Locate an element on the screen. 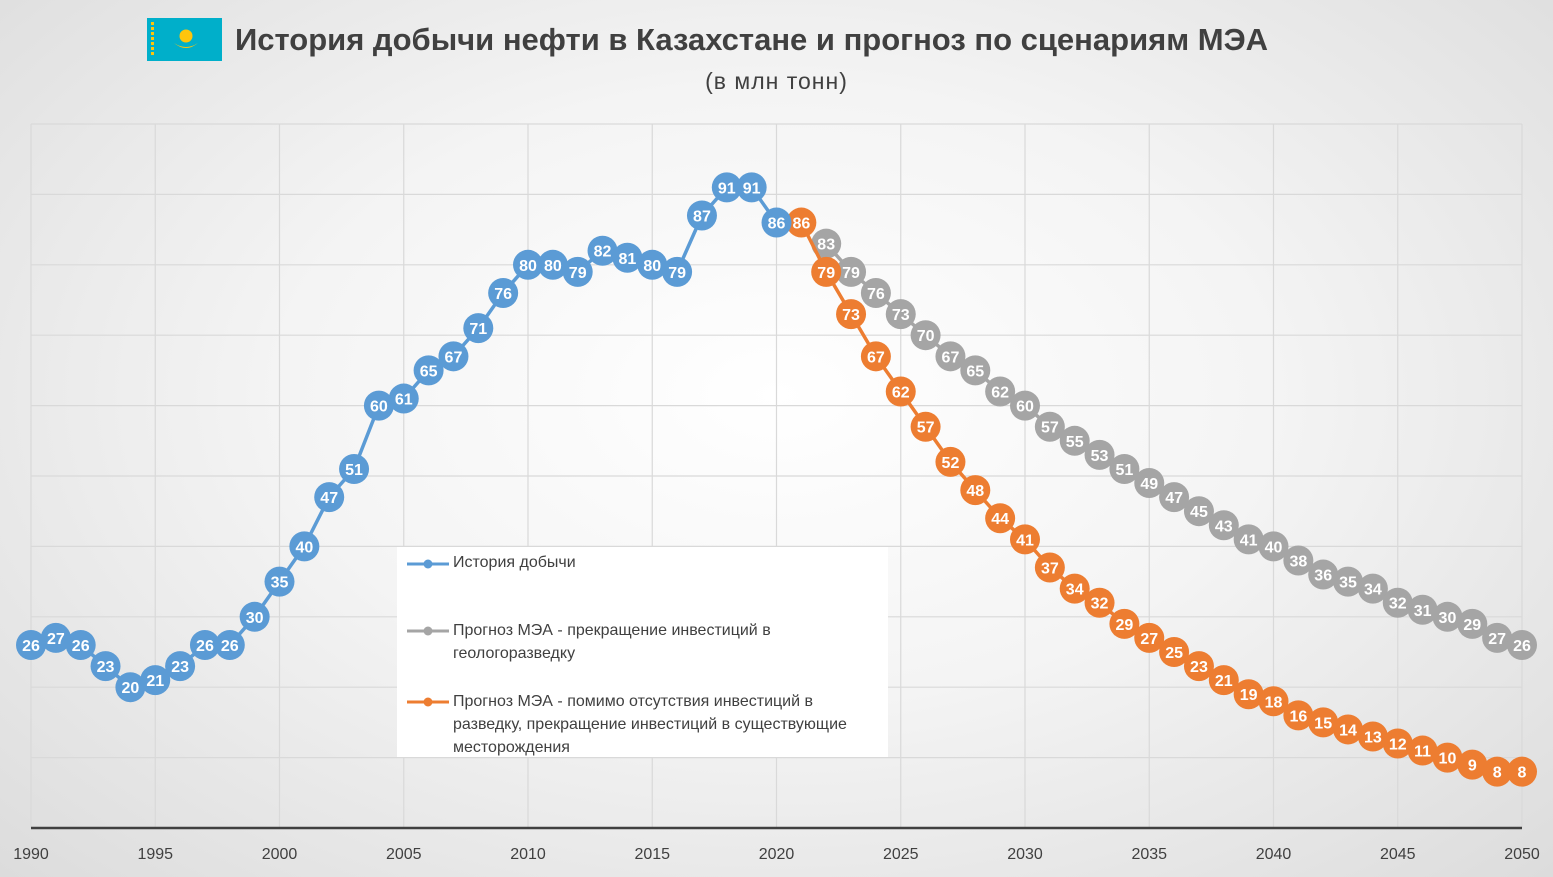 Image resolution: width=1553 pixels, height=877 pixels. legend-marker-no-exploration is located at coordinates (428, 631).